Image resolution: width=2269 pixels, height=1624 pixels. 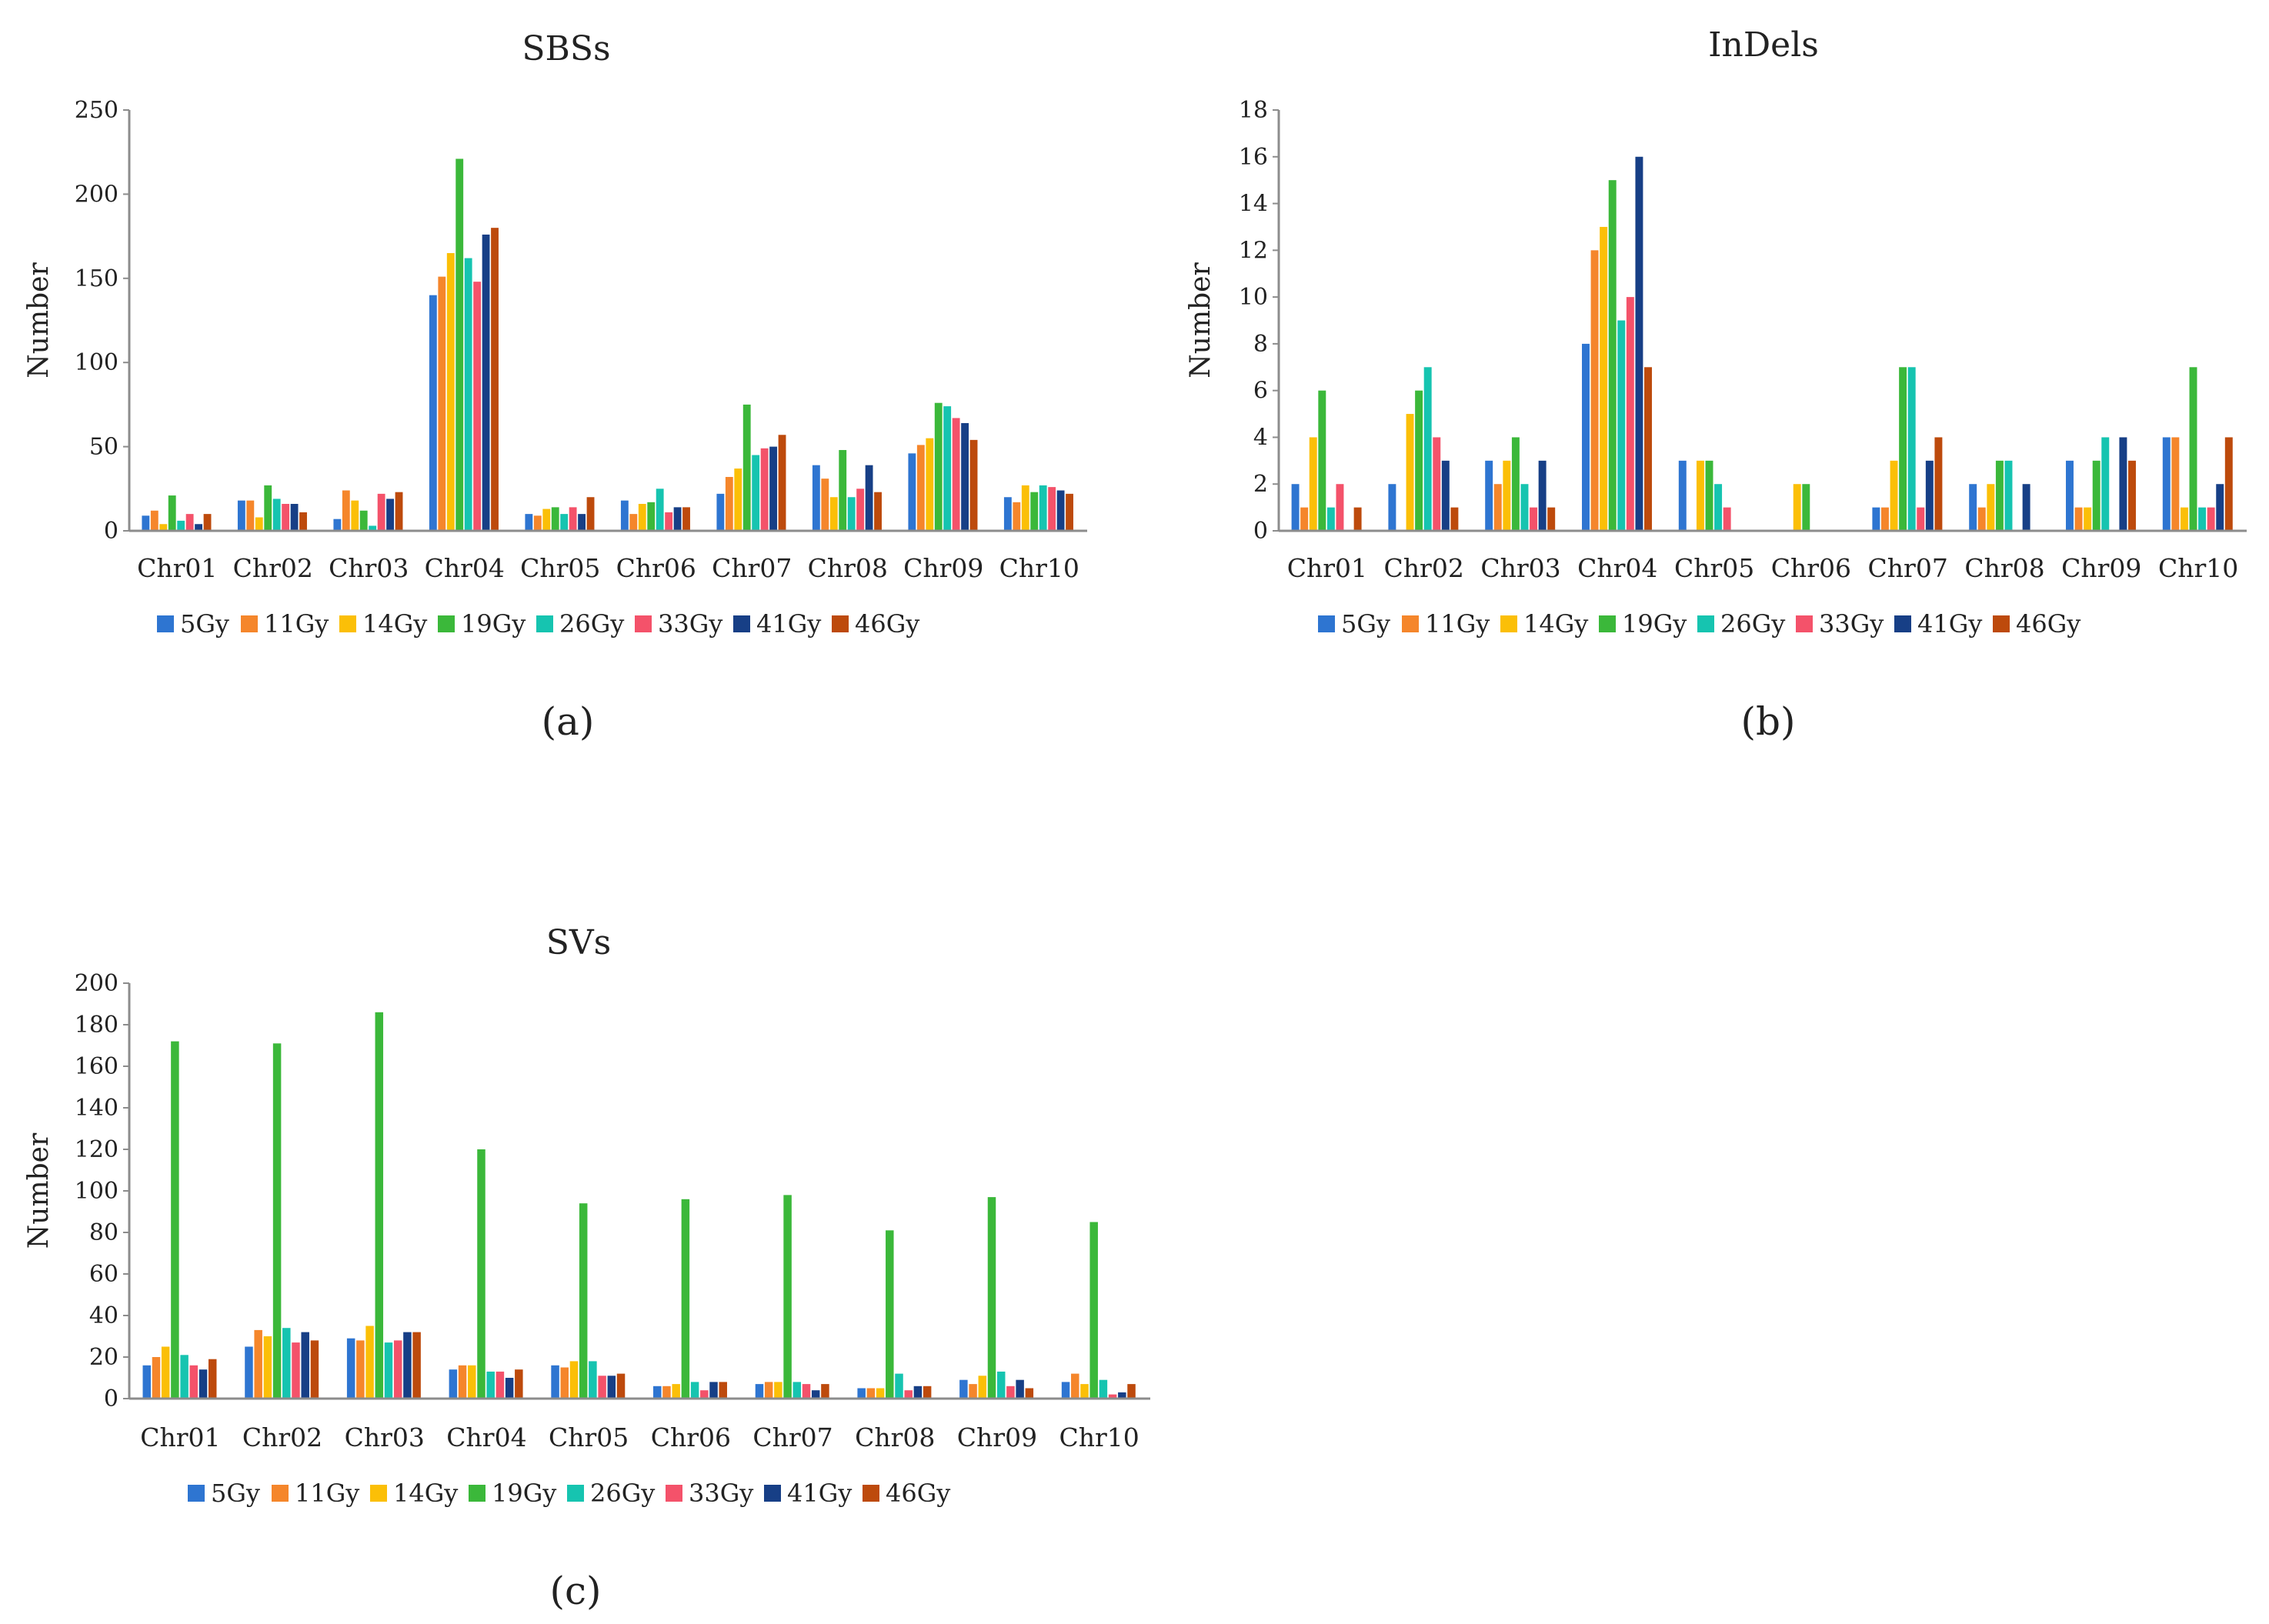 What do you see at coordinates (196, 1493) in the screenshot?
I see `legend-swatch-5gy` at bounding box center [196, 1493].